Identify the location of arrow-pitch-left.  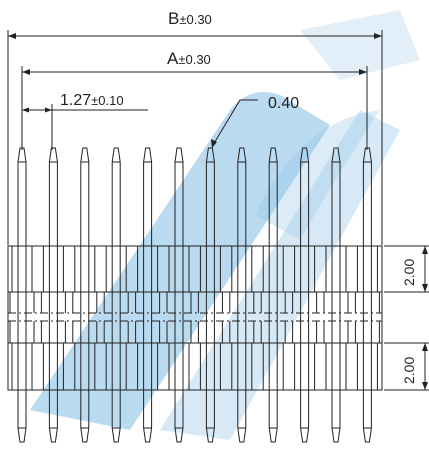
(25, 110).